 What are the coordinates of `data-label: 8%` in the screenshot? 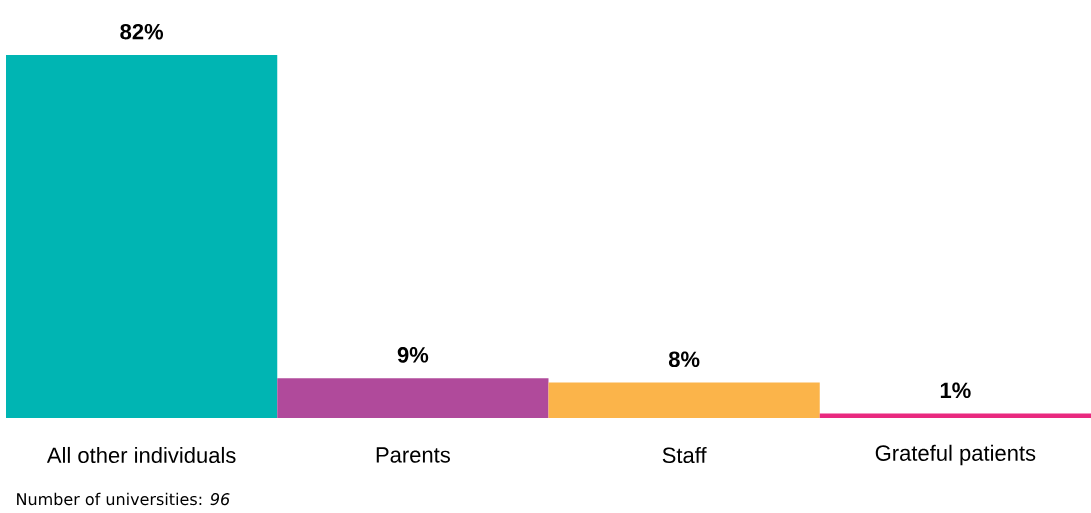 It's located at (684, 359).